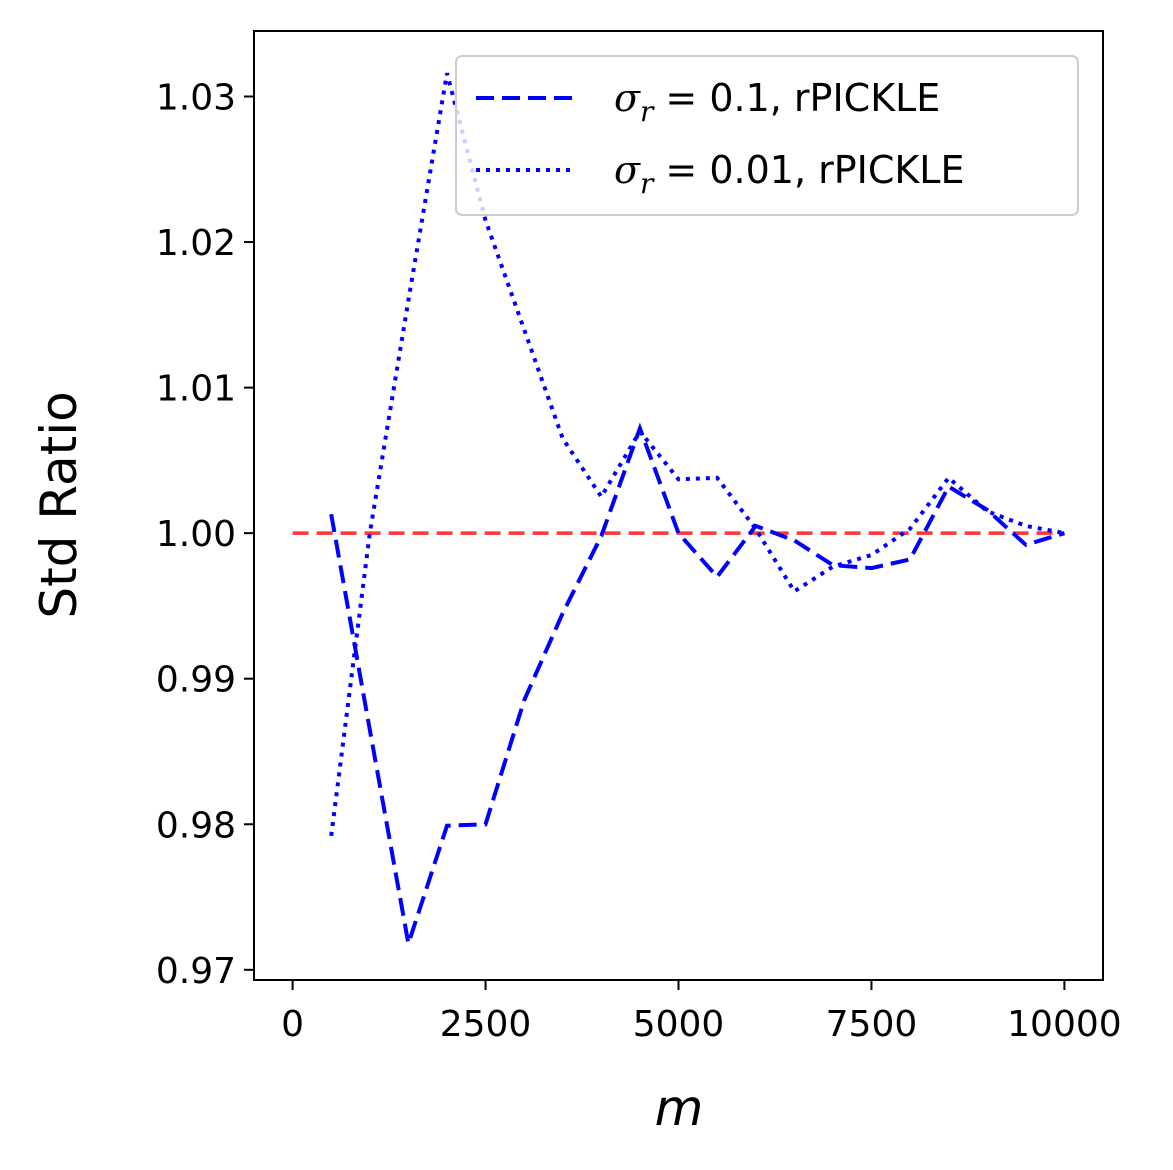 The image size is (1173, 1170). I want to click on legend-box, so click(767, 135).